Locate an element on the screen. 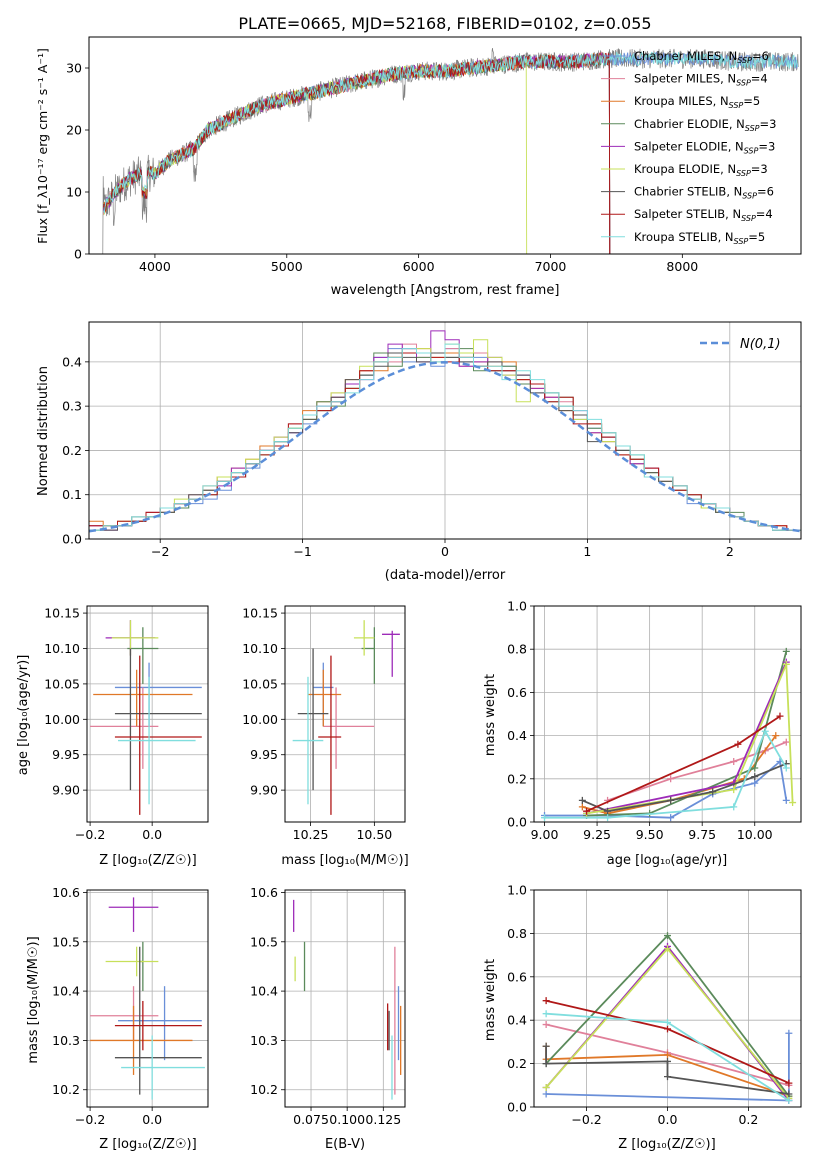 This screenshot has height=1174, width=819. legend-label-count-3: =3 is located at coordinates (768, 124).